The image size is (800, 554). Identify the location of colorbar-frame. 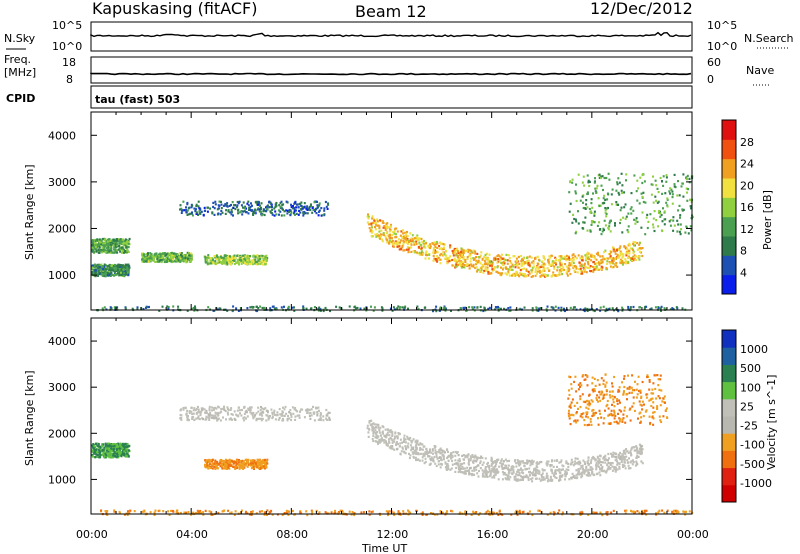
(729, 207).